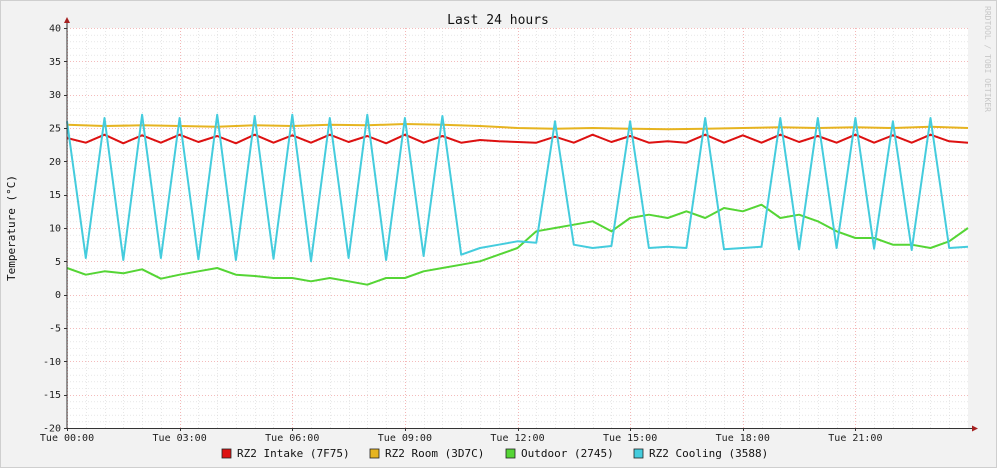 The width and height of the screenshot is (997, 468). Describe the element at coordinates (55, 195) in the screenshot. I see `y-tick-label: 15` at that location.